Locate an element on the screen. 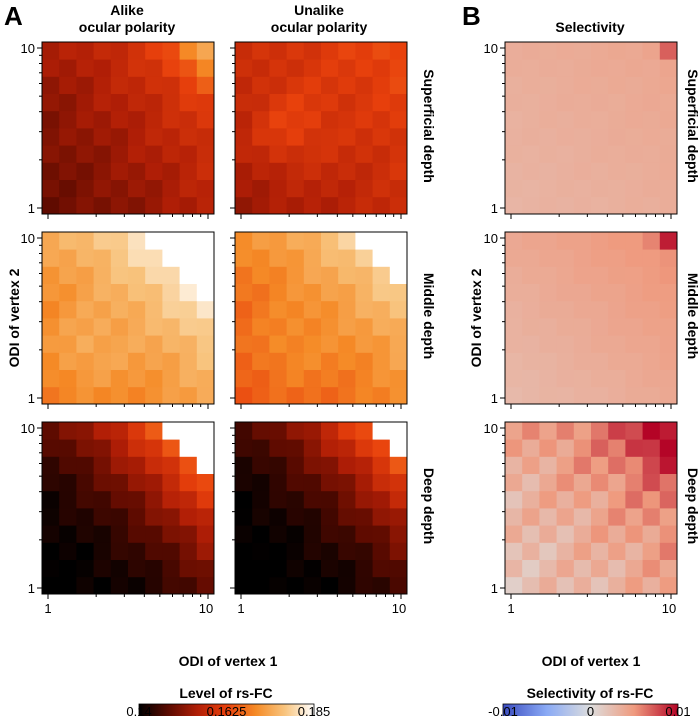  colorbar-selectivity-title: Selectivity of rs-FC is located at coordinates (590, 693).